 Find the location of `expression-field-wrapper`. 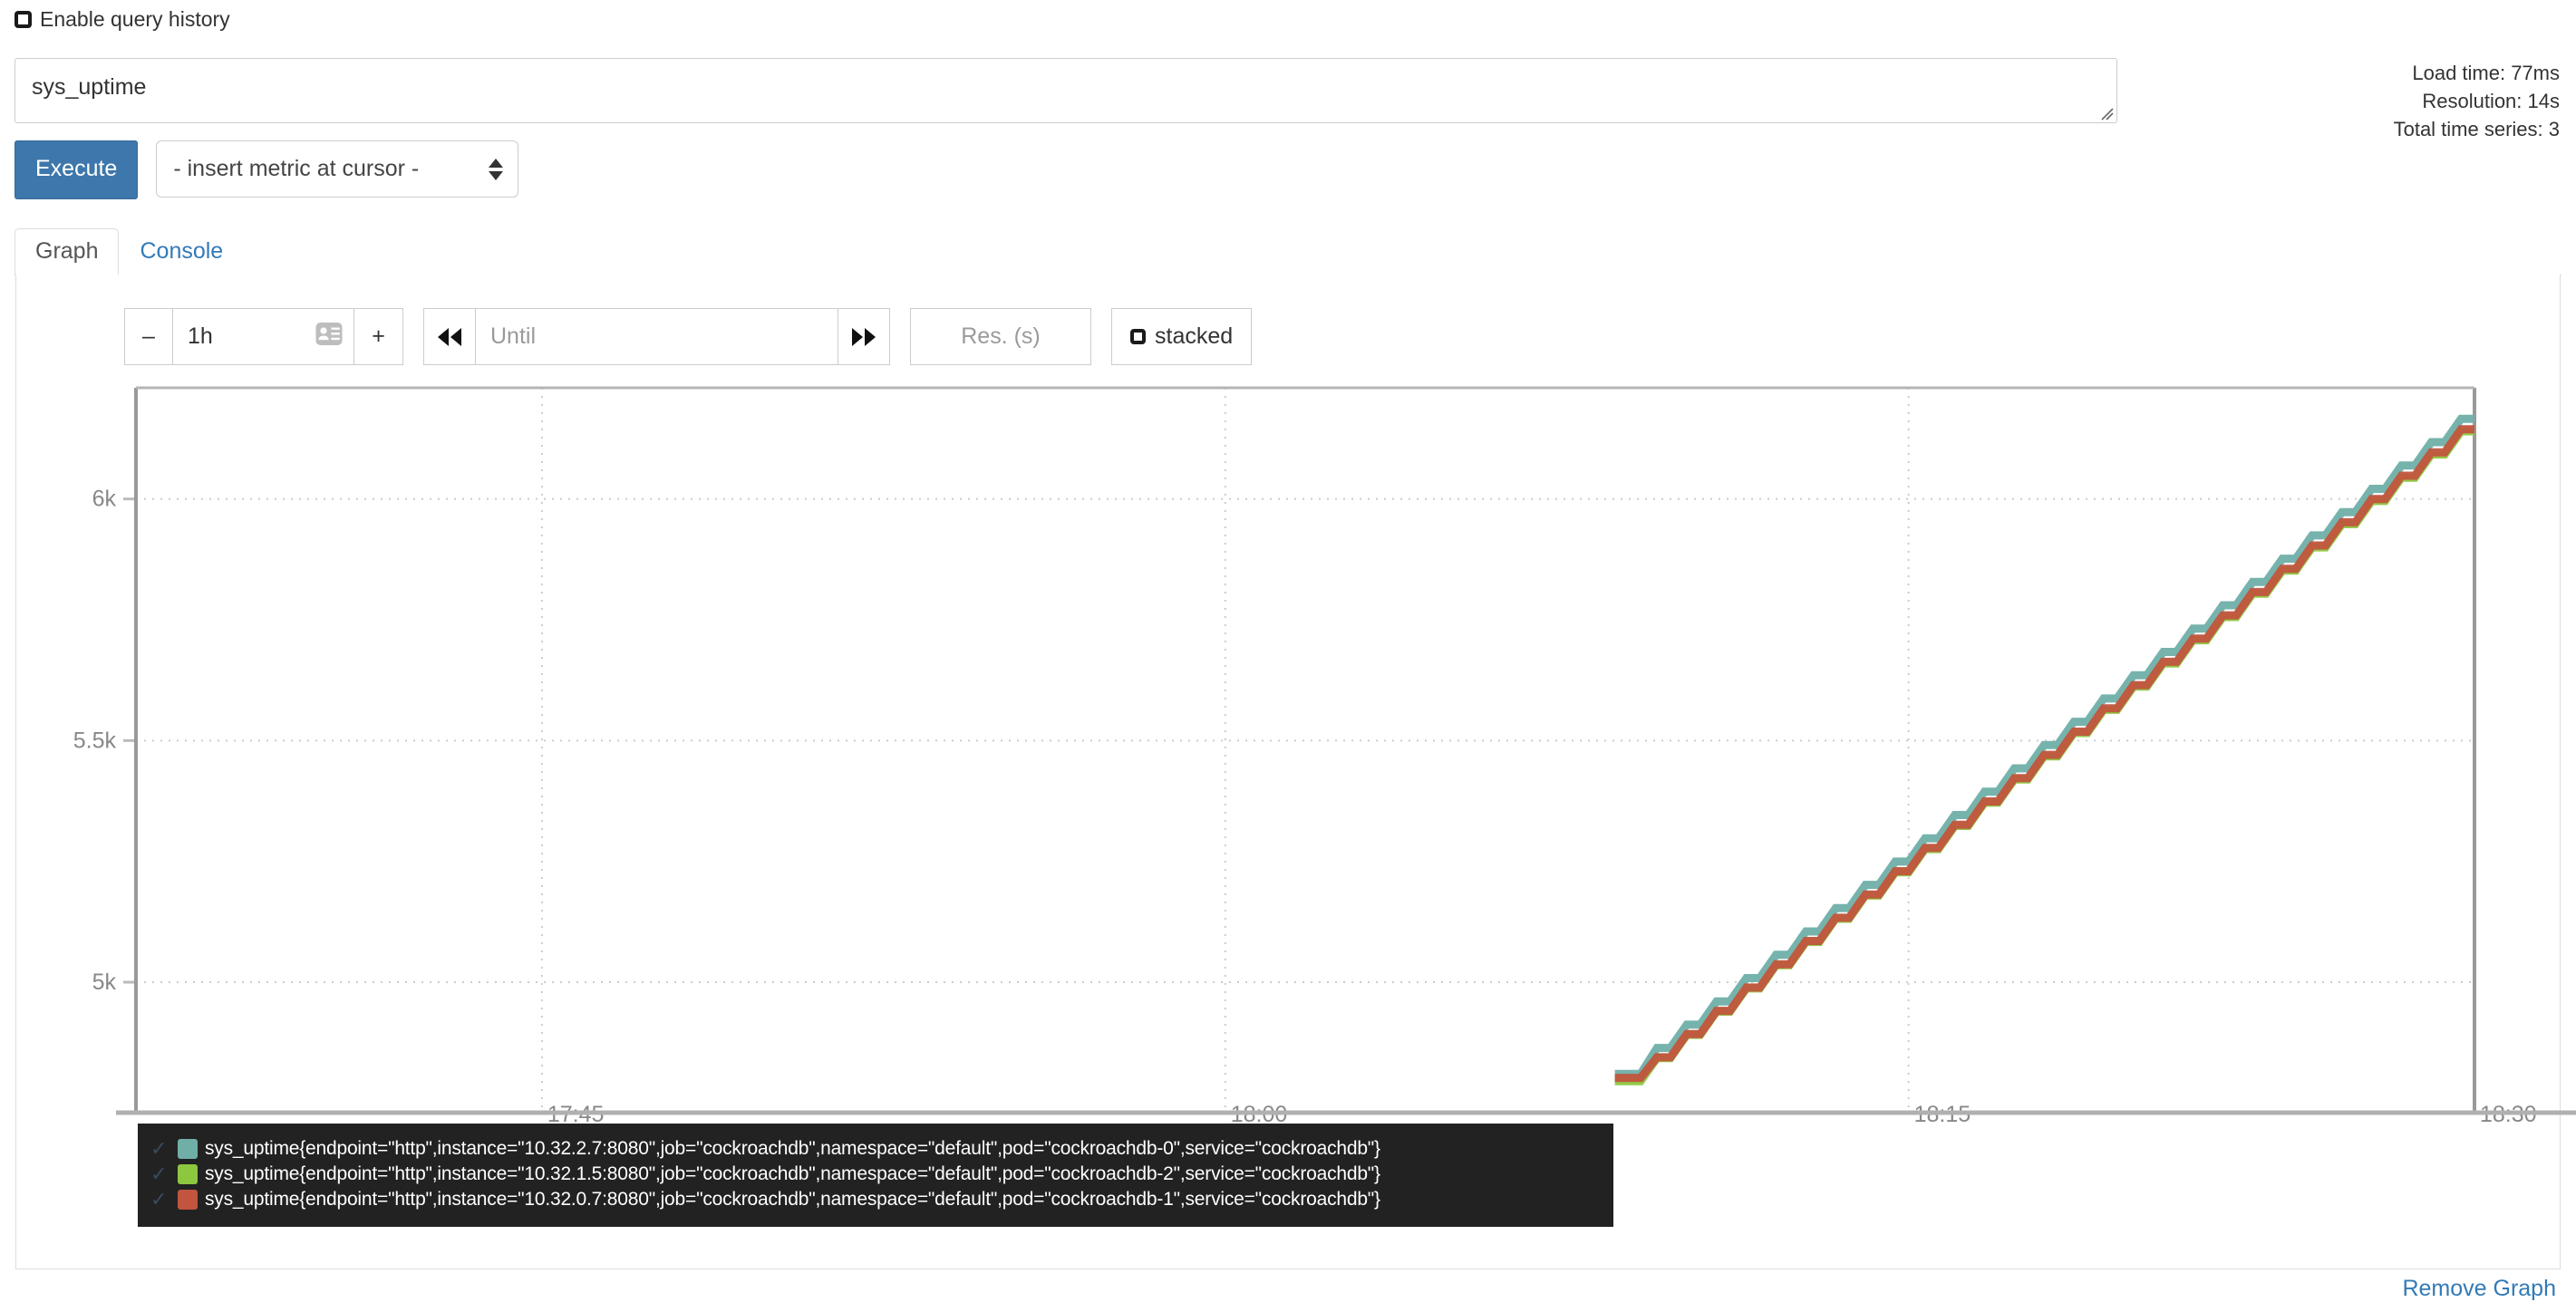

expression-field-wrapper is located at coordinates (1066, 91).